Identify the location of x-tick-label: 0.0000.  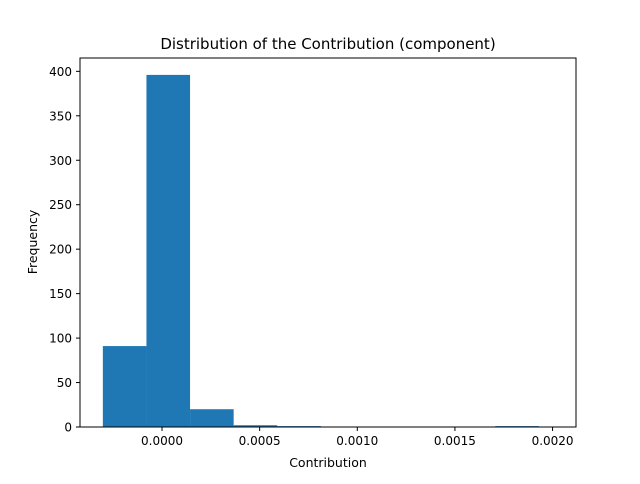
(162, 441).